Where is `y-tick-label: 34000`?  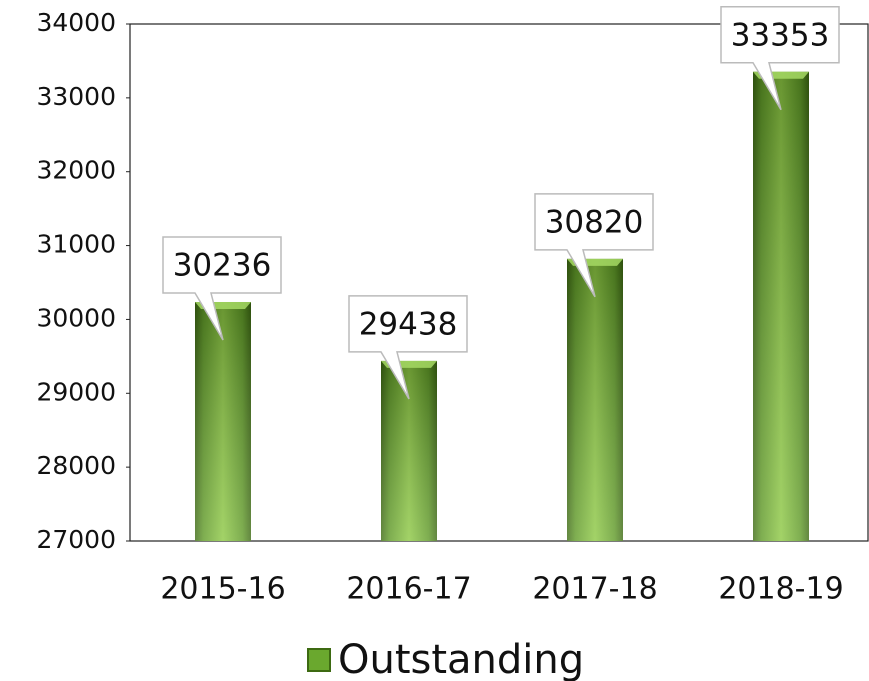 y-tick-label: 34000 is located at coordinates (76, 22).